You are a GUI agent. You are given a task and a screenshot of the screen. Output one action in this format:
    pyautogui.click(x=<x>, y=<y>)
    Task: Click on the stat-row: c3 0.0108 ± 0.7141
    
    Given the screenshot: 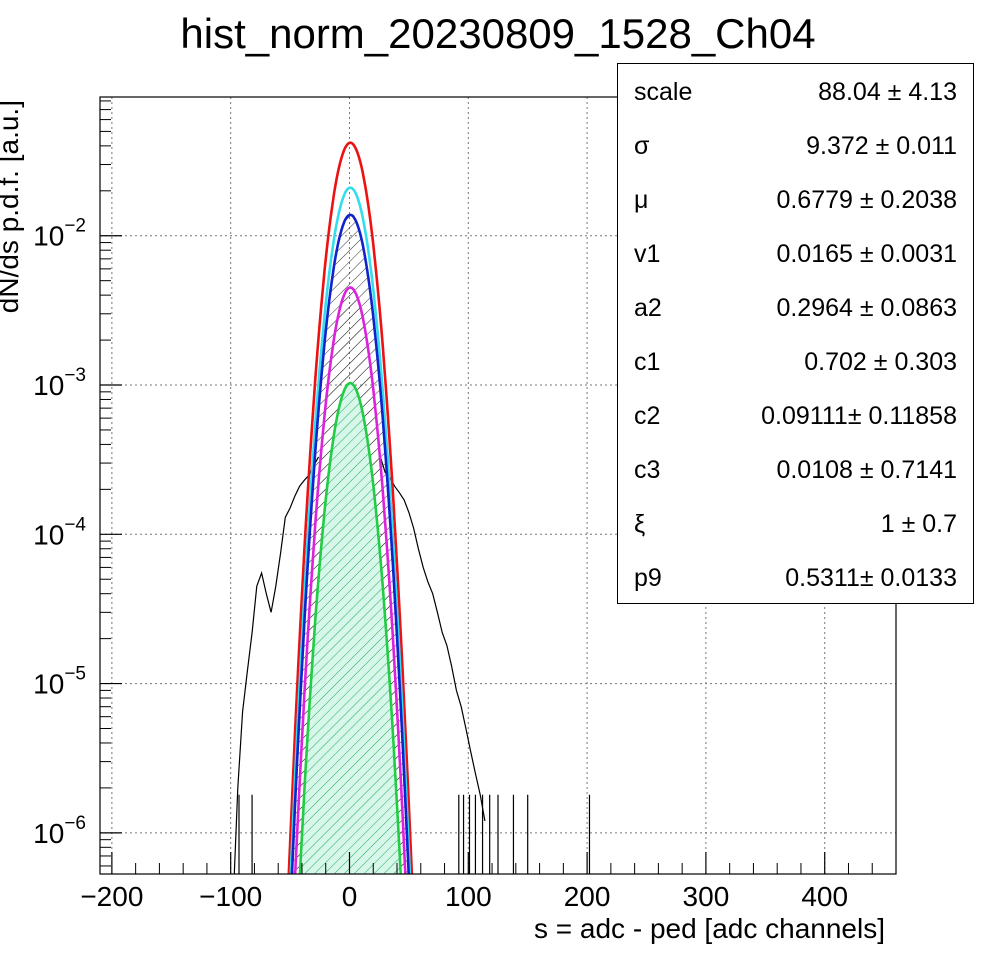 What is the action you would take?
    pyautogui.click(x=795, y=471)
    